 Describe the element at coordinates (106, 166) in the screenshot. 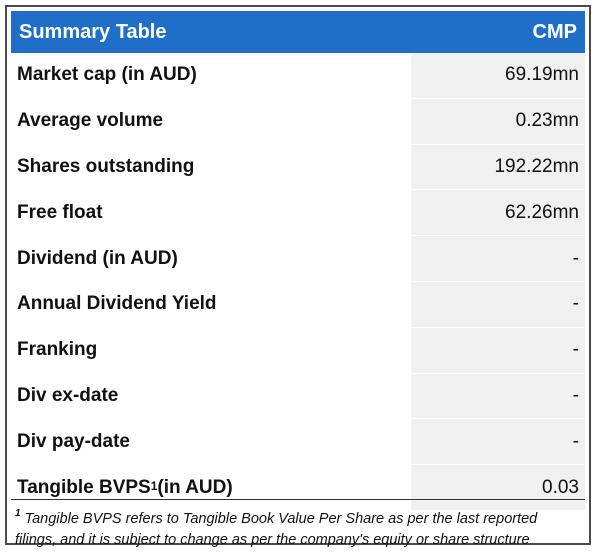

I see `row-label: Shares outstanding` at that location.